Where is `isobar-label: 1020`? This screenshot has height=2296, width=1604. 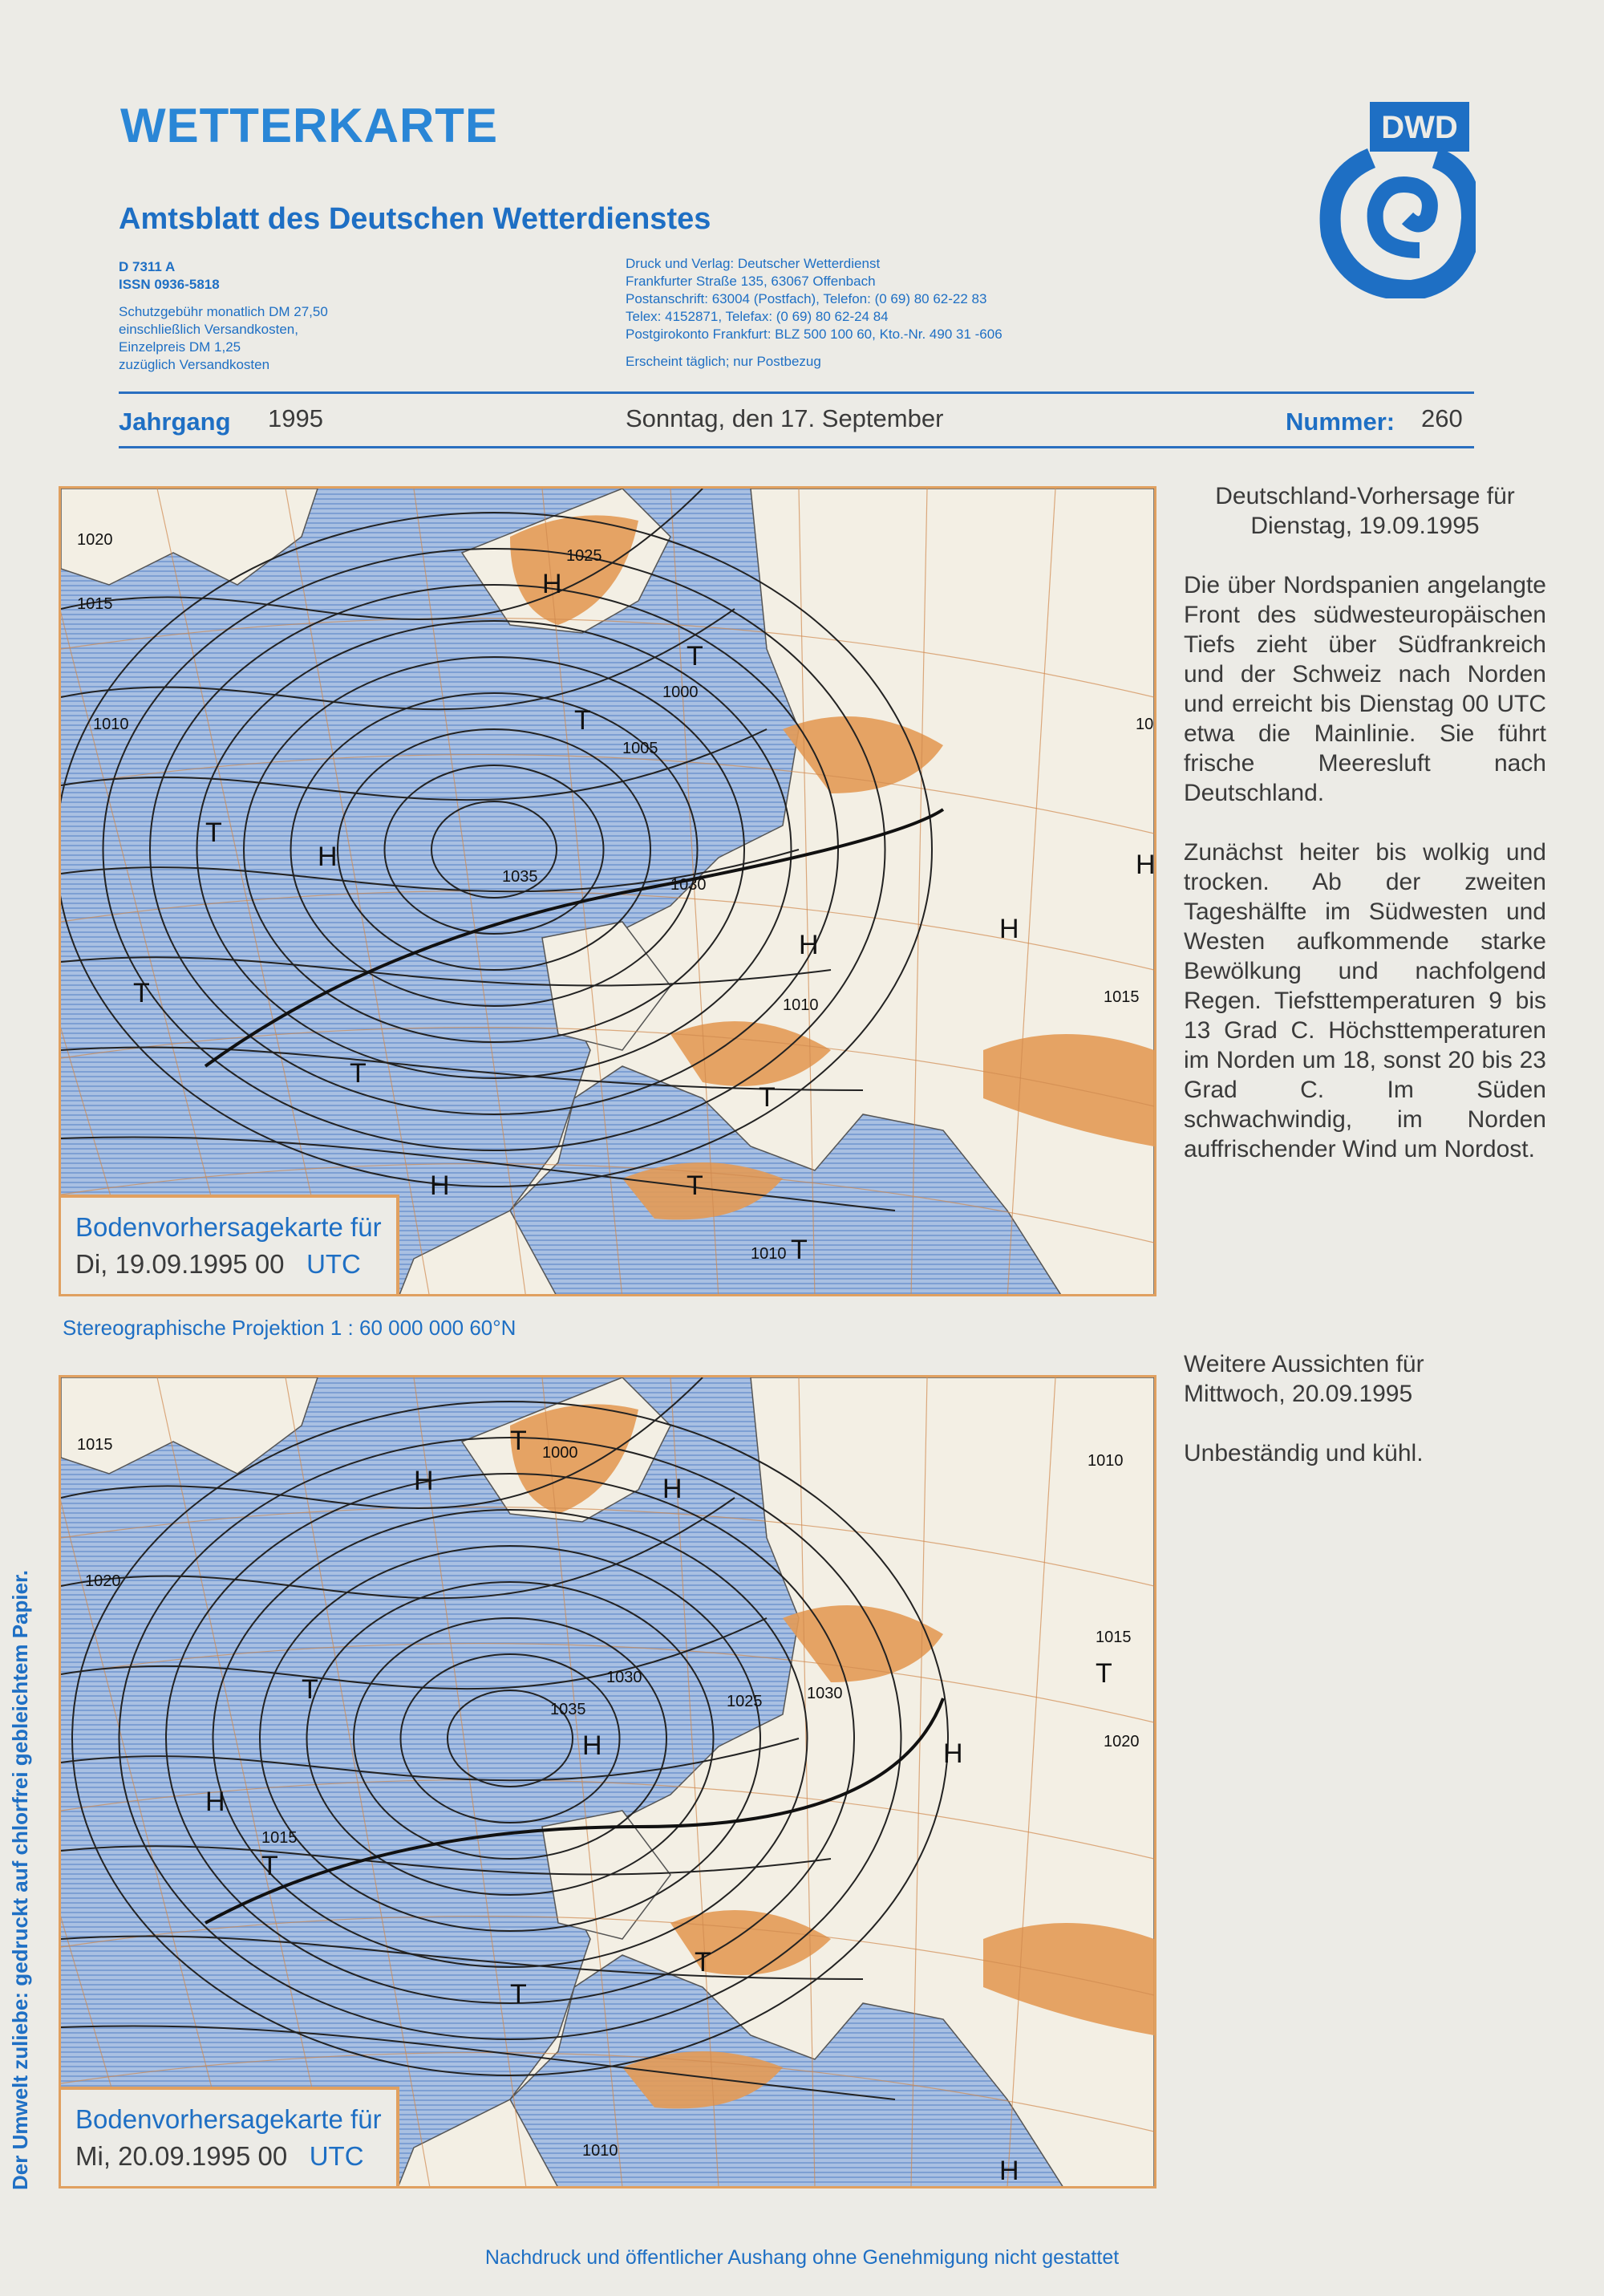
isobar-label: 1020 is located at coordinates (1122, 1742).